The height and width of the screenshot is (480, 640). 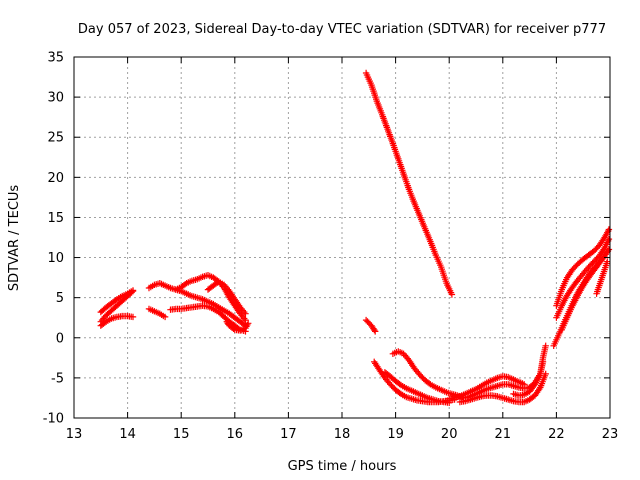 I want to click on x-tick-label: 13, so click(x=74, y=434).